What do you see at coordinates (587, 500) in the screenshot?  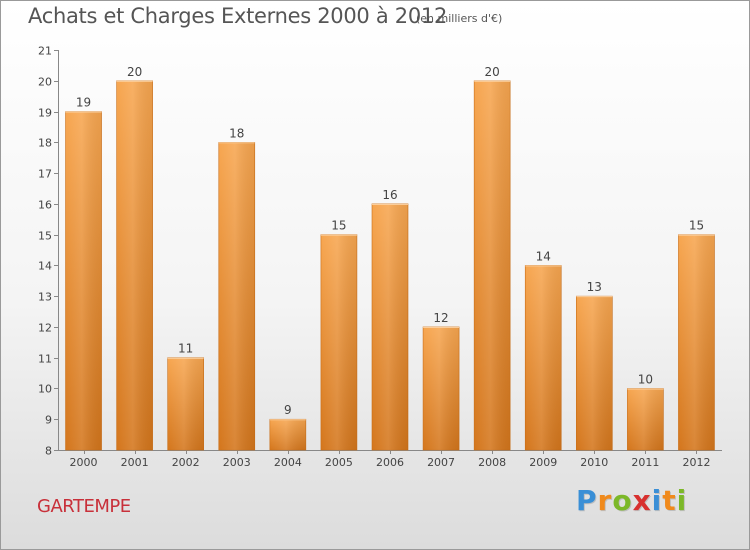 I see `logo-letter: P` at bounding box center [587, 500].